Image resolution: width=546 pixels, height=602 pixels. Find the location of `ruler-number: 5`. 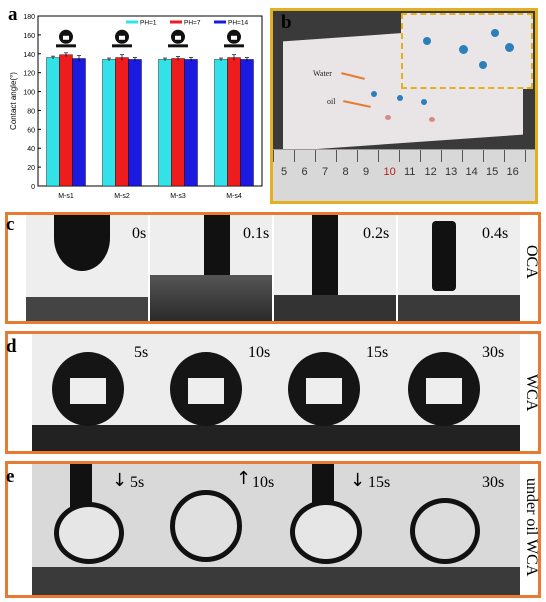

ruler-number: 5 is located at coordinates (284, 172).